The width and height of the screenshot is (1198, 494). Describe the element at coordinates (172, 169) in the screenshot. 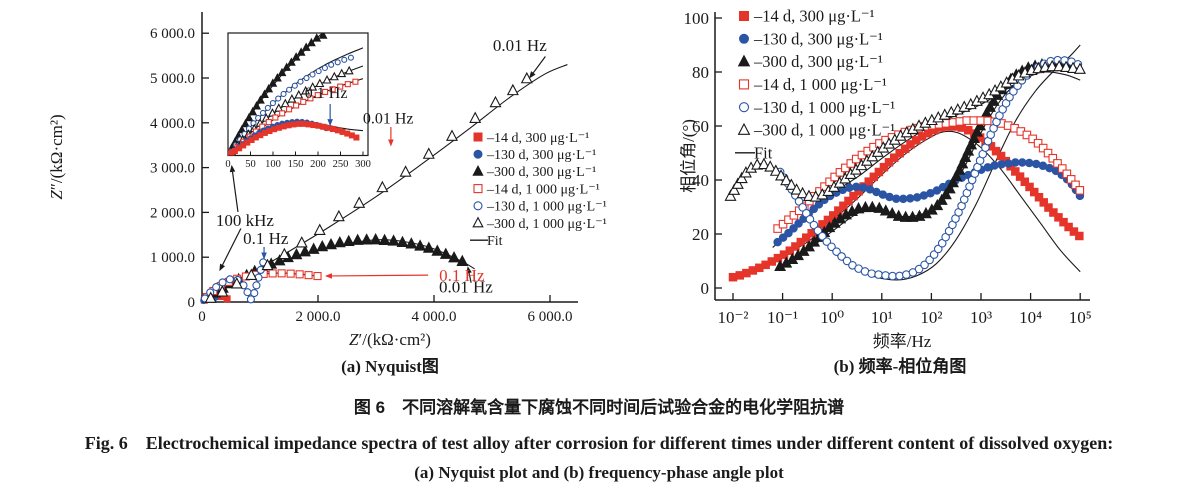

I see `svg-text: 3 000.0` at that location.